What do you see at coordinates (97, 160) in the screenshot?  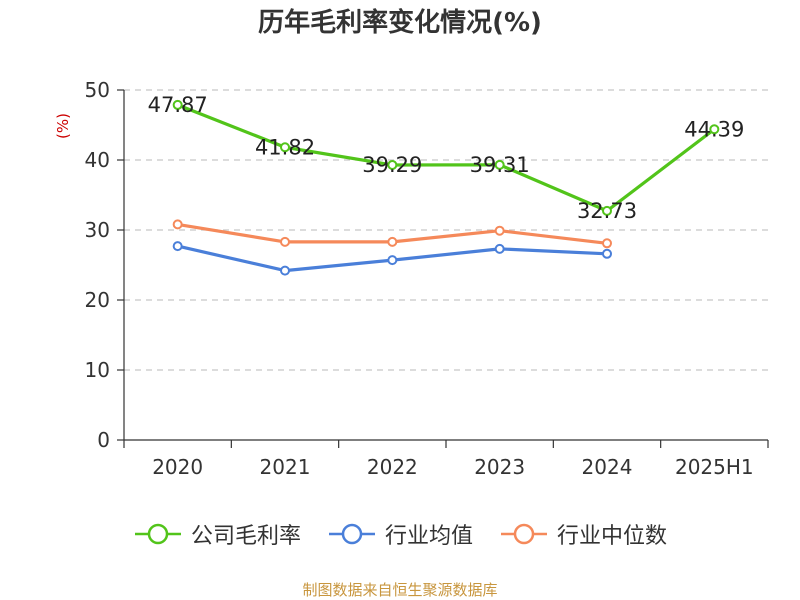 I see `y-tick-label: 40` at bounding box center [97, 160].